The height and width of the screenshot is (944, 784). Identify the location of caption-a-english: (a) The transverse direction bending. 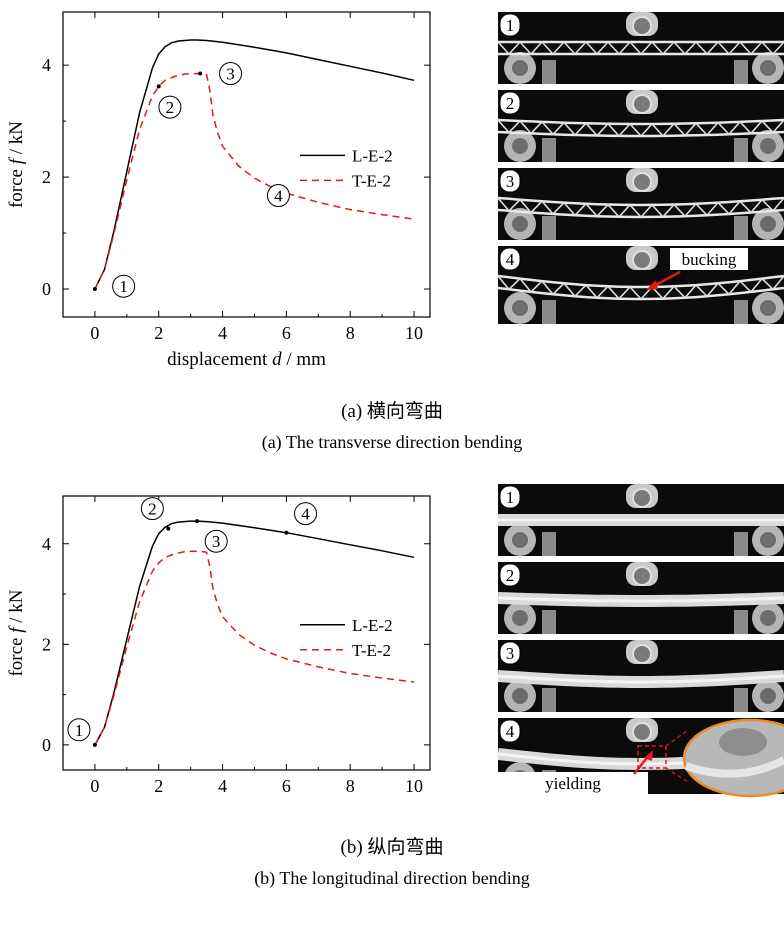
(392, 442).